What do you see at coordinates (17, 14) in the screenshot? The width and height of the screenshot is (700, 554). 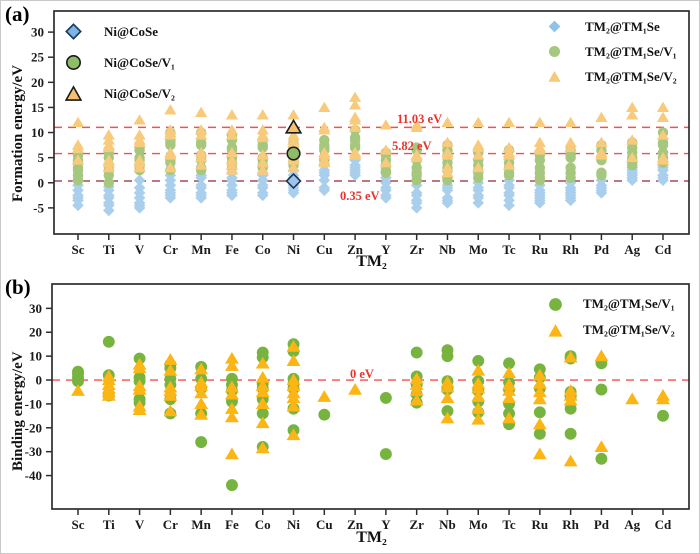 I see `panel-a-label: (a)` at bounding box center [17, 14].